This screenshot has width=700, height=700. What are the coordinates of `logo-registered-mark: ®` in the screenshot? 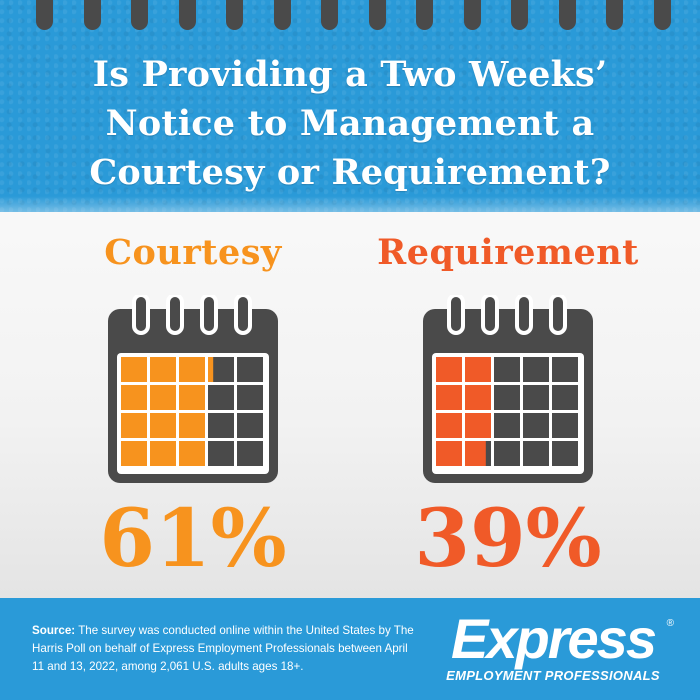 It's located at (670, 623).